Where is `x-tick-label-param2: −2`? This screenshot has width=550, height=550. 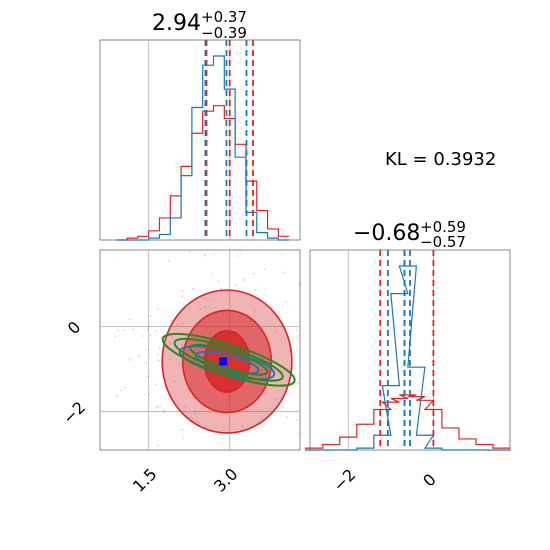
x-tick-label-param2: −2 is located at coordinates (344, 480).